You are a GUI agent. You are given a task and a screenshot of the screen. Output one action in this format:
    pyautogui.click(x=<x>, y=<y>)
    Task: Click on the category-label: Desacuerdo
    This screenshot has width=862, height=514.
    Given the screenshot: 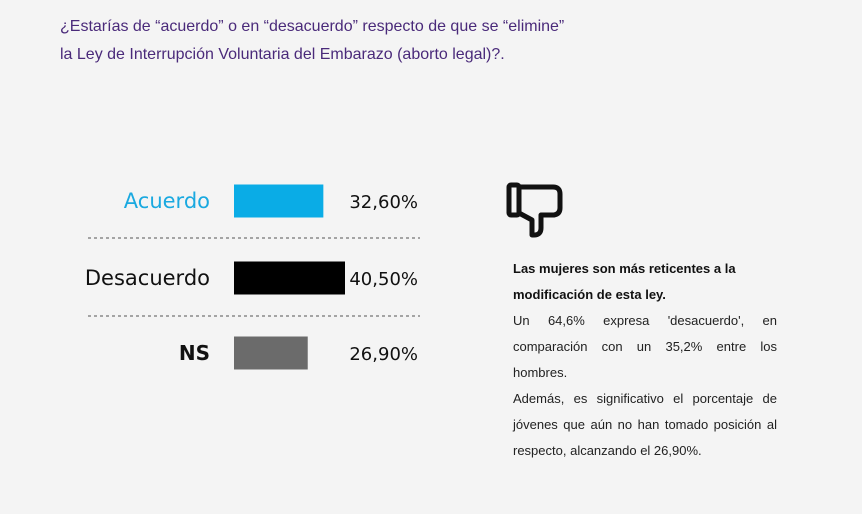 What is the action you would take?
    pyautogui.click(x=147, y=278)
    